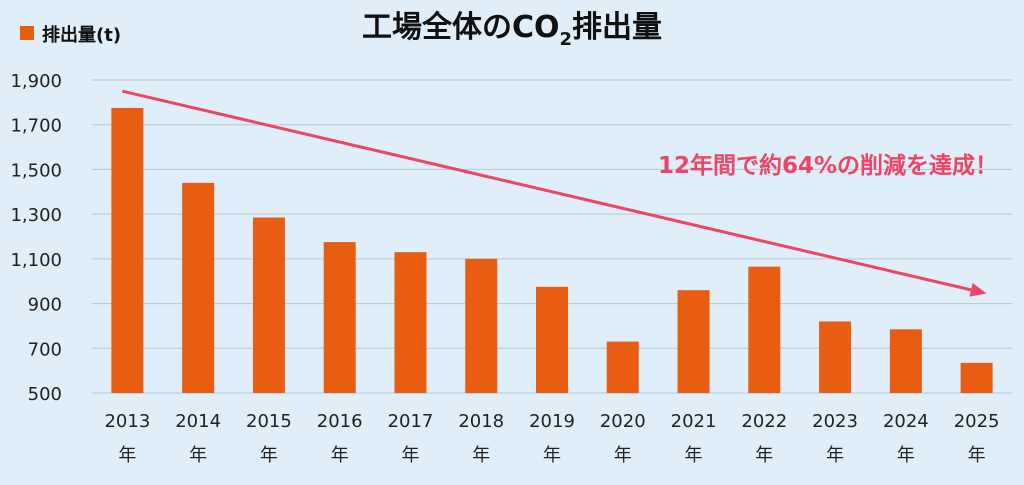 This screenshot has height=485, width=1024. I want to click on y-axis-ticks: 1,900 1,700 1,500 1,300 1,100 900 700 500, so click(36, 238).